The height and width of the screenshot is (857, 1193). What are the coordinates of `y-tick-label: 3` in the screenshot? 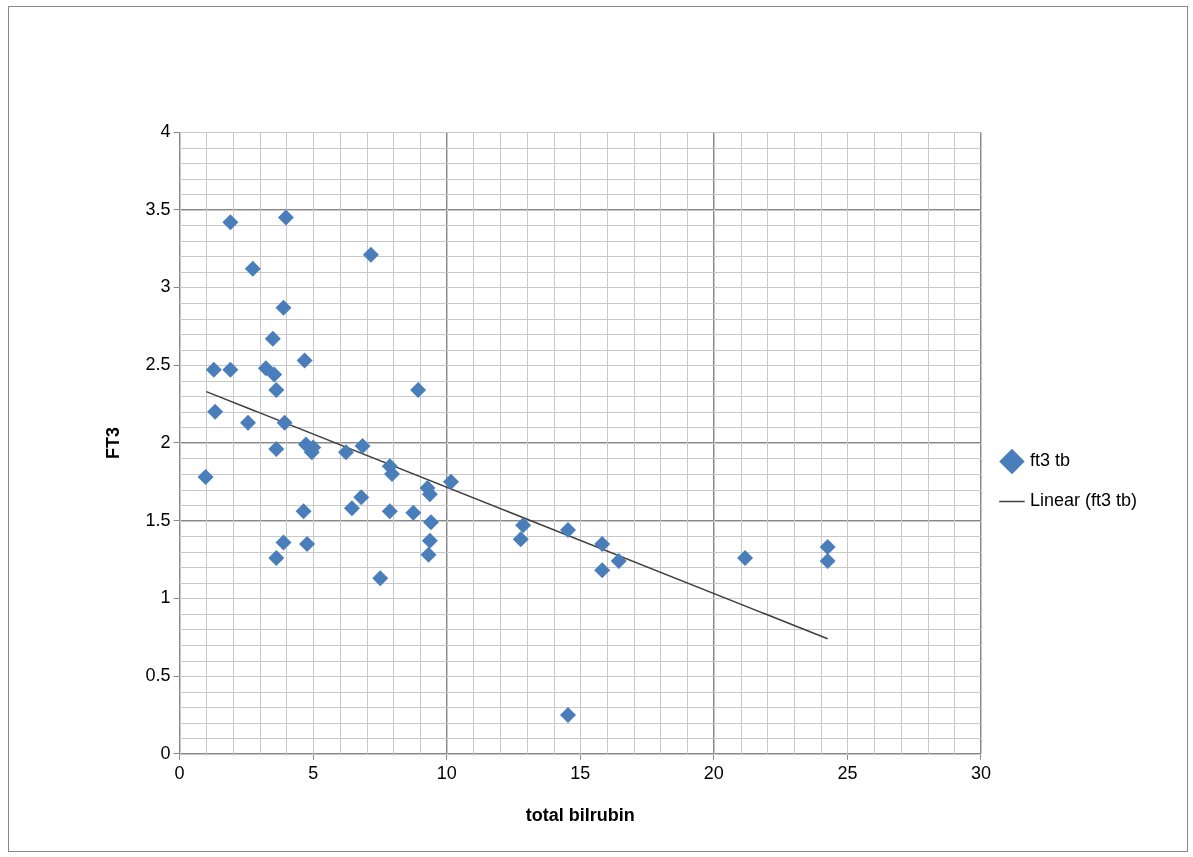 It's located at (165, 286).